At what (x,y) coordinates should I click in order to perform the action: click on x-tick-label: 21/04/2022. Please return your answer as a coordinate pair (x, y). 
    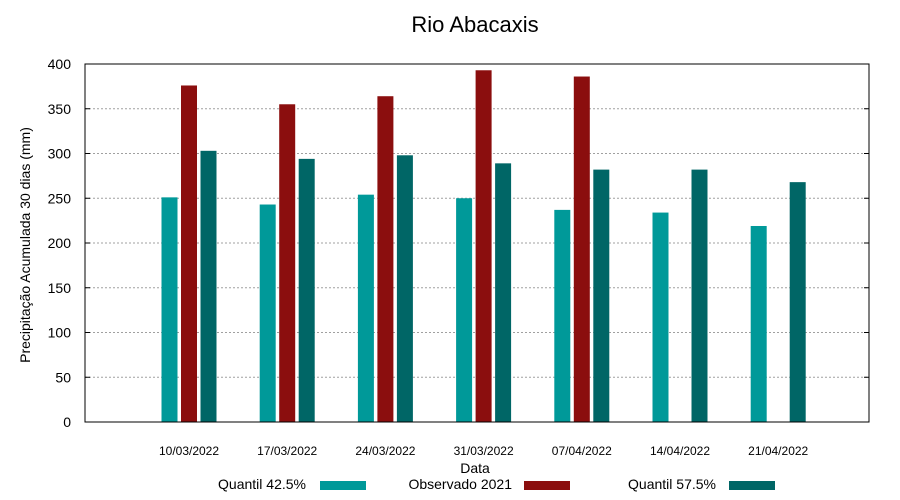
    Looking at the image, I should click on (778, 451).